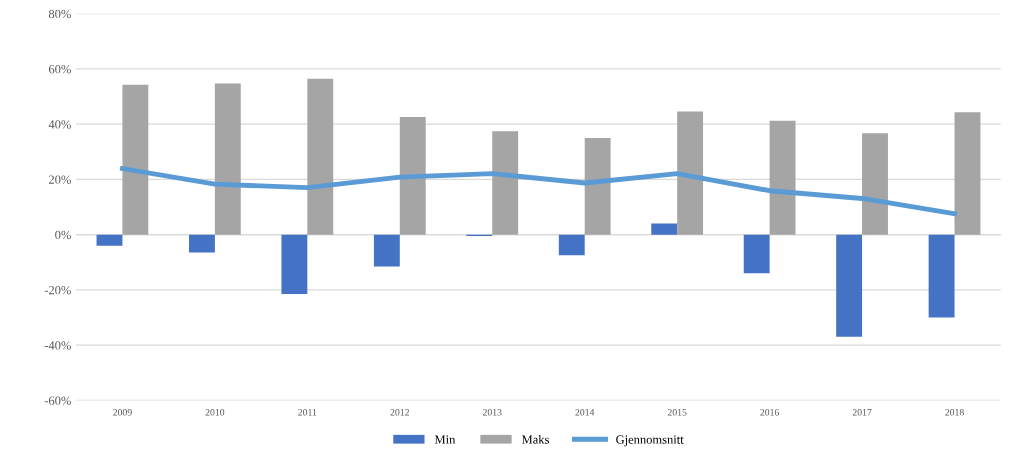 The height and width of the screenshot is (455, 1016). I want to click on y-tick-label: -20%, so click(57, 290).